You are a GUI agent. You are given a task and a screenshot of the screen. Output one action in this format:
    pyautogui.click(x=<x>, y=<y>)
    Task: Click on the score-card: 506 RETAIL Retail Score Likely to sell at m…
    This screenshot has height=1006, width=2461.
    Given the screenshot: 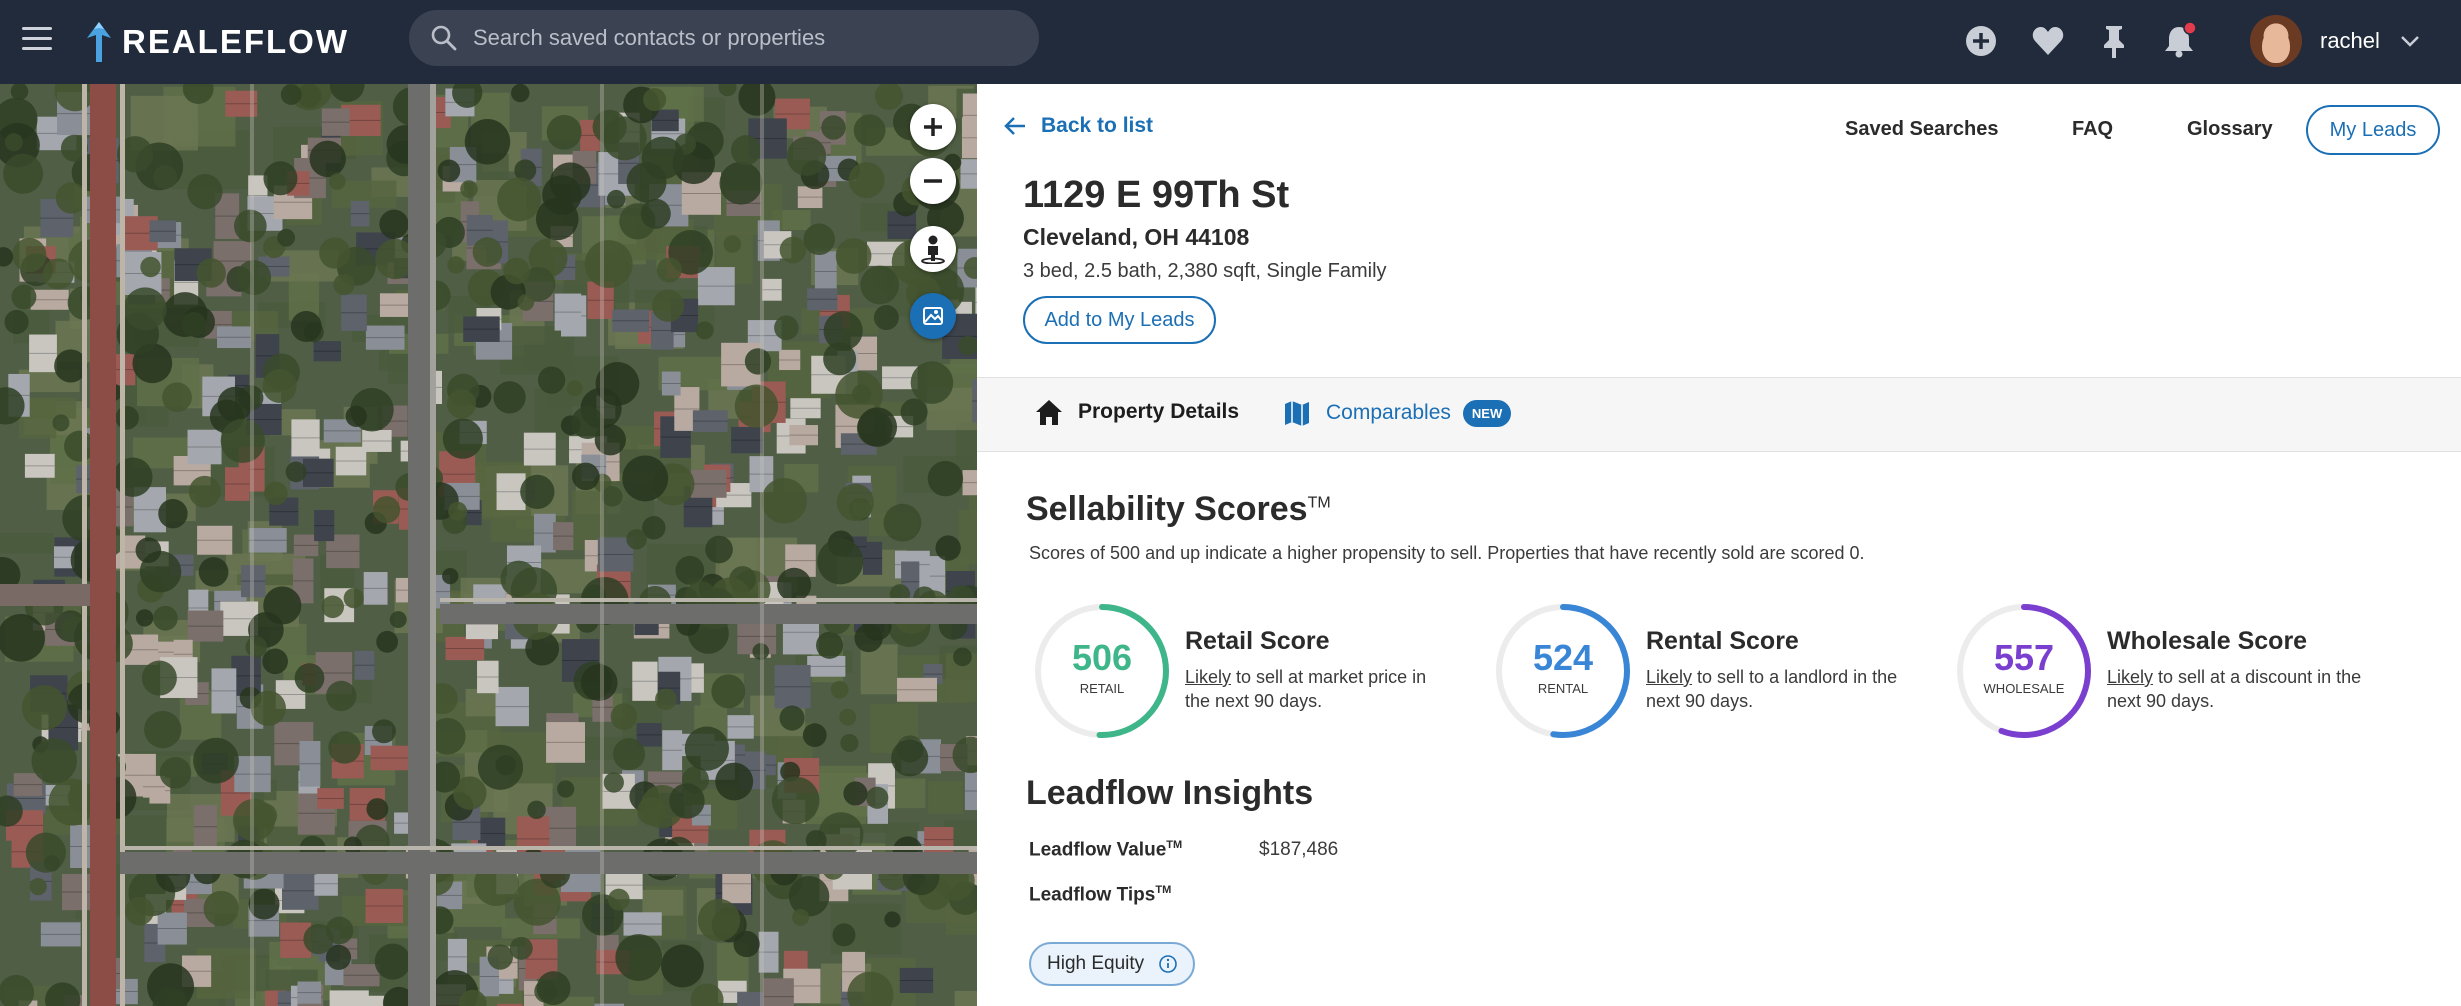 What is the action you would take?
    pyautogui.click(x=1250, y=674)
    